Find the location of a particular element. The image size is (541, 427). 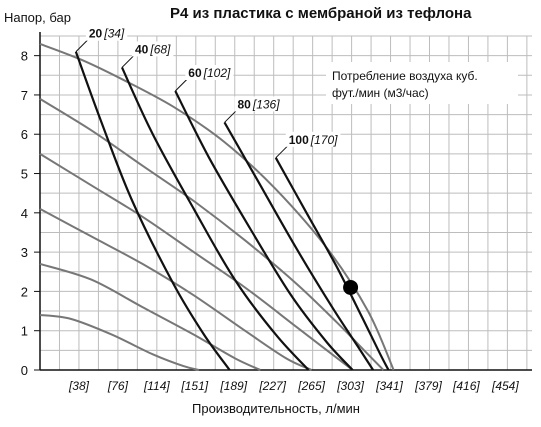

x-tick-label-7: [303] is located at coordinates (350, 386).